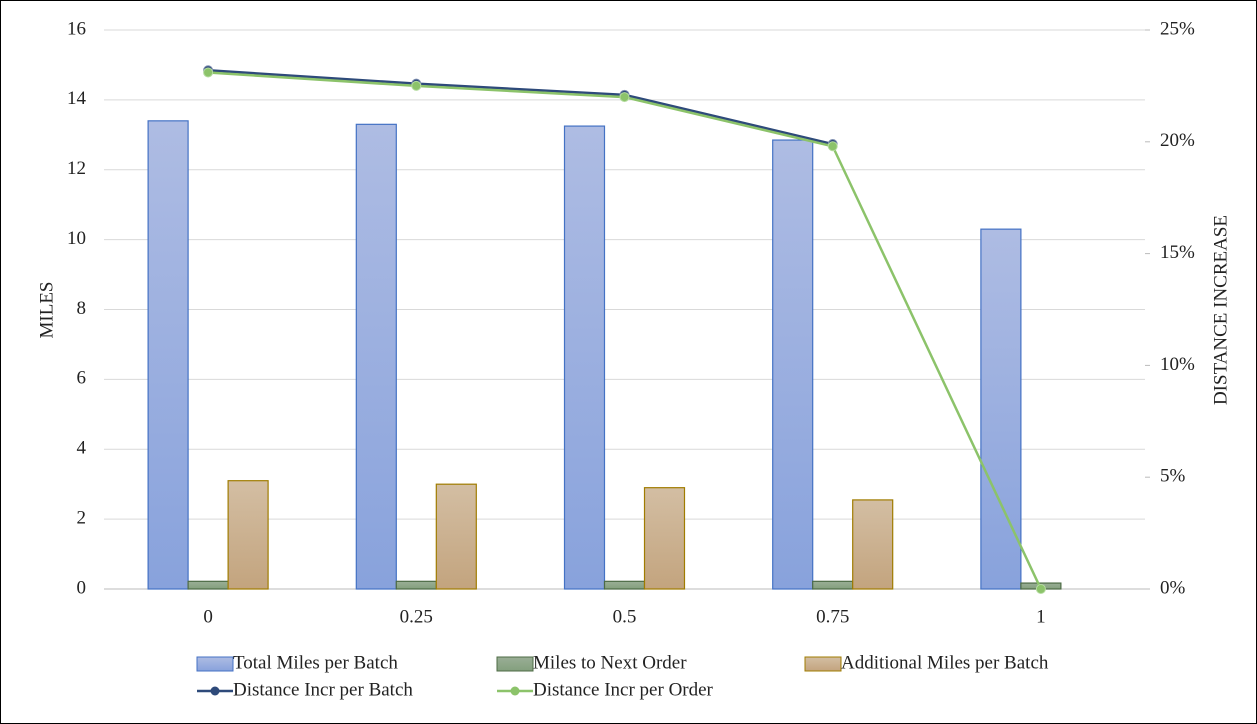  Describe the element at coordinates (1177, 364) in the screenshot. I see `y2-tick-label: 10%` at that location.